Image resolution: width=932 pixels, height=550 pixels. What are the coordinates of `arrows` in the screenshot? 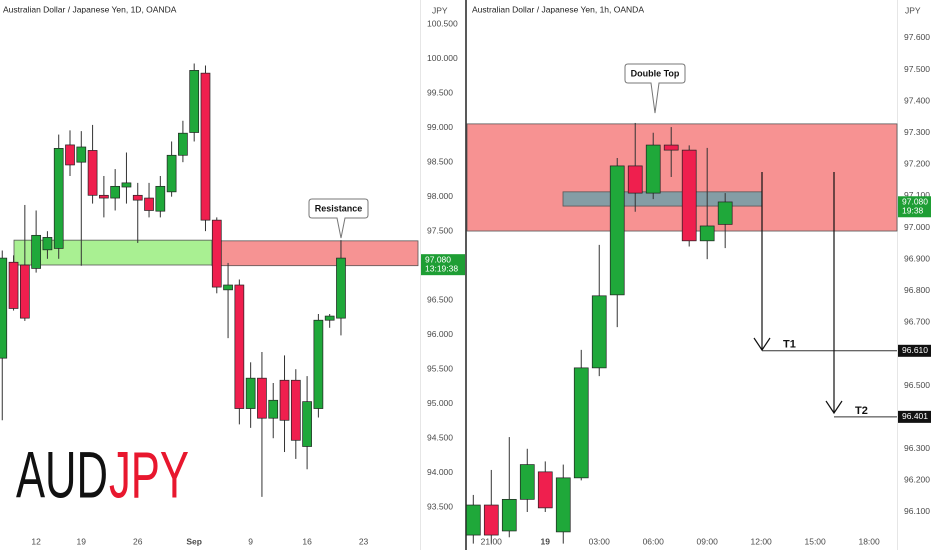 It's located at (798, 293).